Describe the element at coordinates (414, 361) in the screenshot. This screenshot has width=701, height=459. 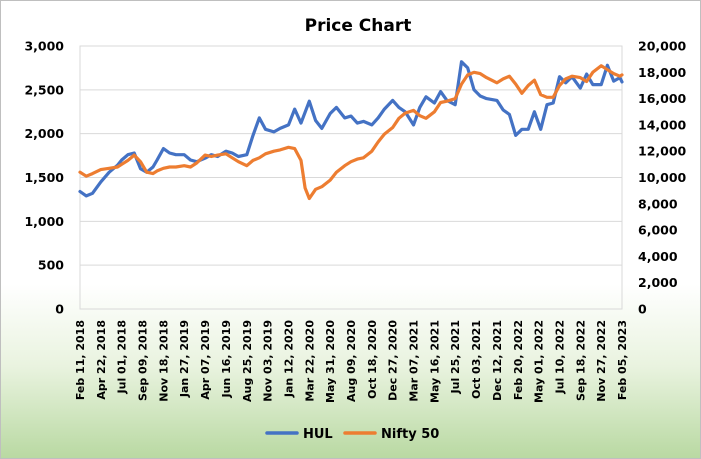
I see `x-tick-label: Mar 07, 2021` at that location.